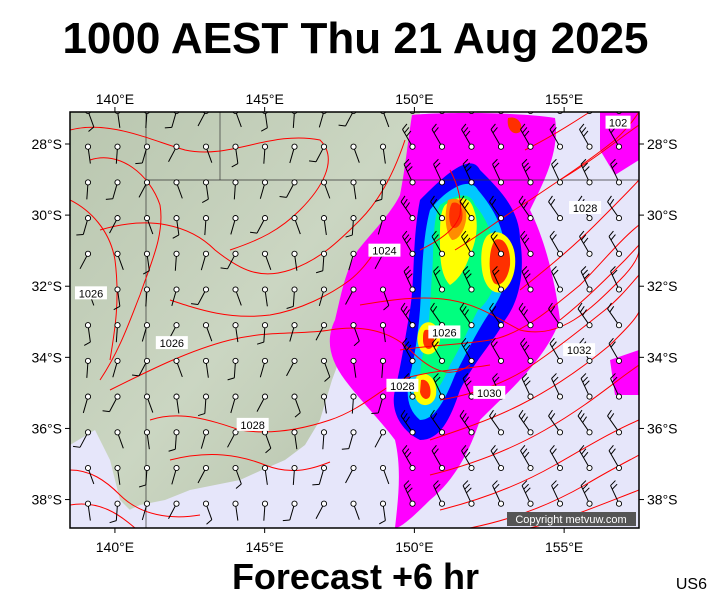 Image resolution: width=711 pixels, height=600 pixels. Describe the element at coordinates (46, 428) in the screenshot. I see `lat-tick-label-left: 36°S` at that location.